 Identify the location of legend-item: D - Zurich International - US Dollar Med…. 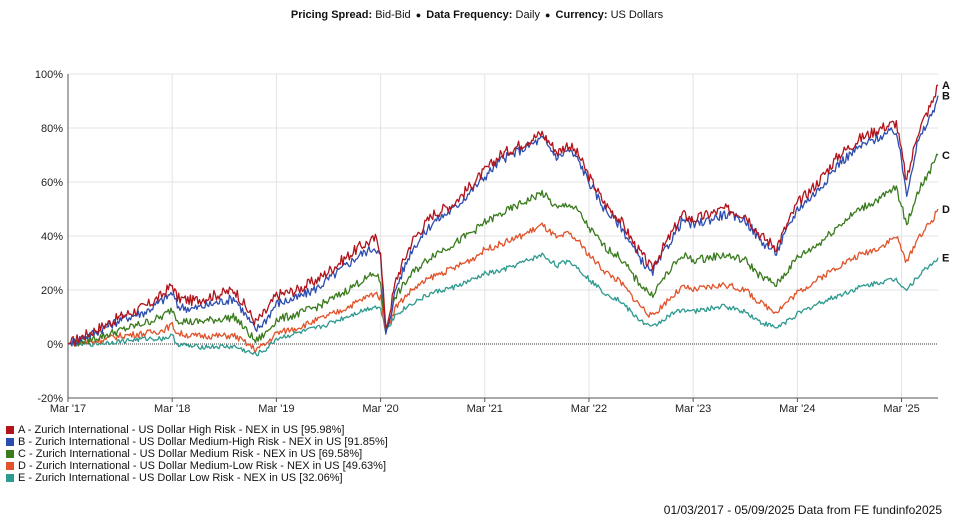
(197, 466).